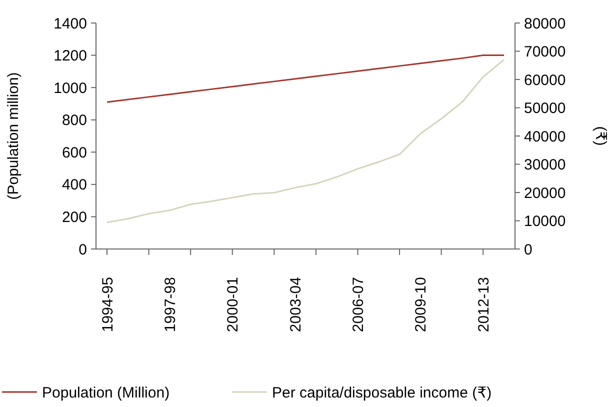 This screenshot has width=612, height=407. Describe the element at coordinates (74, 185) in the screenshot. I see `y-tick-label: 400` at that location.